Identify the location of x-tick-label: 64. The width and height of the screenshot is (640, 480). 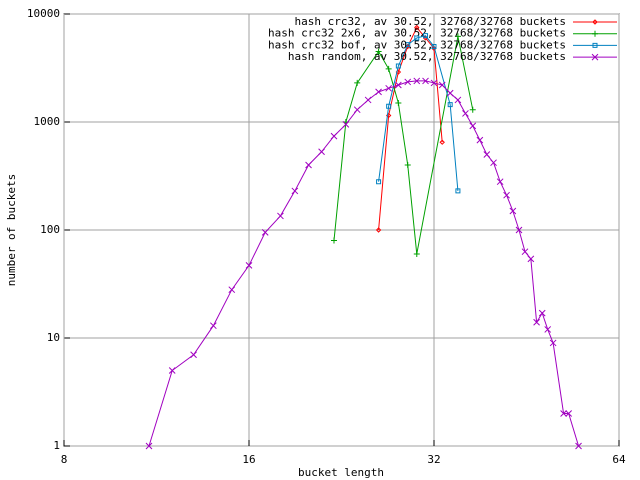
(619, 459).